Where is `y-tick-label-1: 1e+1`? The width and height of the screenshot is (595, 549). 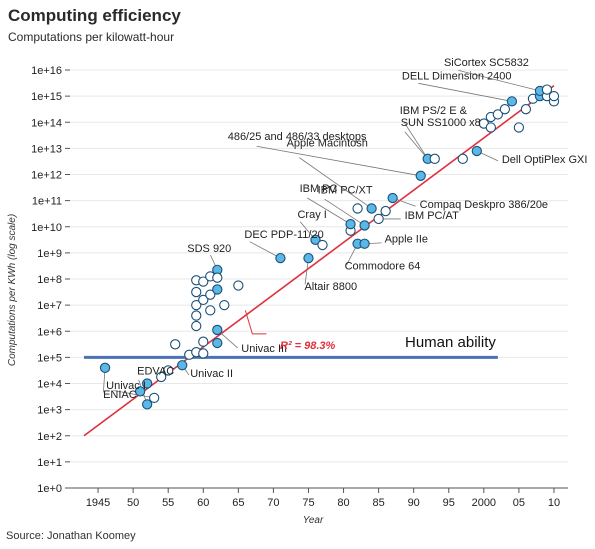 y-tick-label-1: 1e+1 is located at coordinates (49, 463).